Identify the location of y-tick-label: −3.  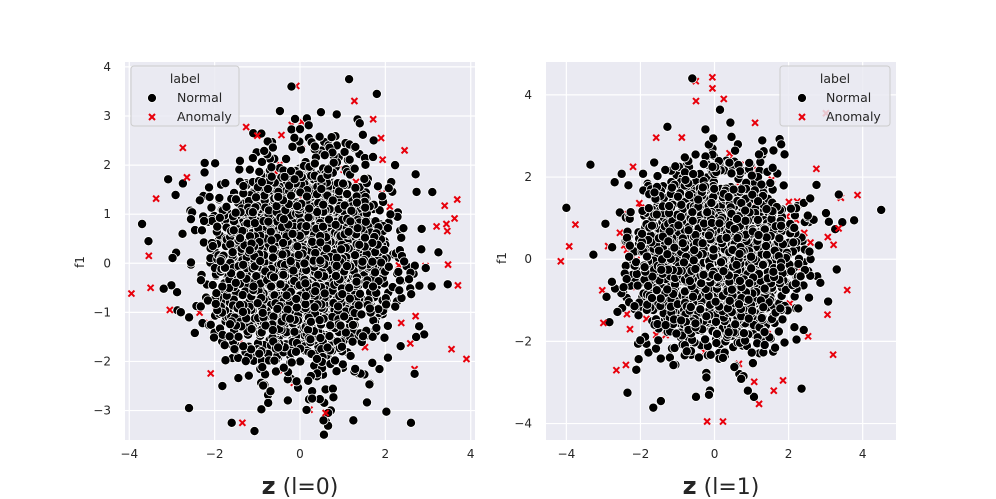
(102, 411).